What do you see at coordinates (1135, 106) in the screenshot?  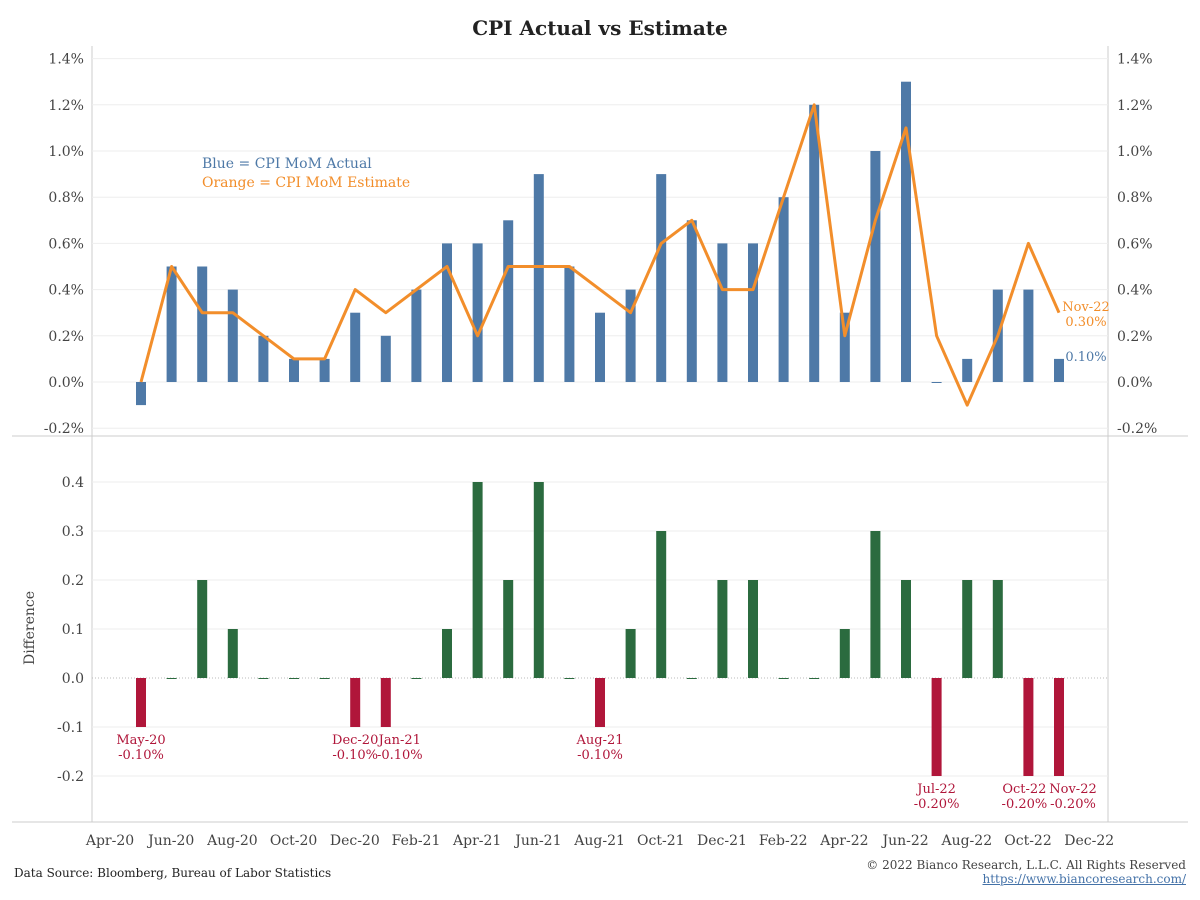 I see `top-right-tick-label: 1.2%` at bounding box center [1135, 106].